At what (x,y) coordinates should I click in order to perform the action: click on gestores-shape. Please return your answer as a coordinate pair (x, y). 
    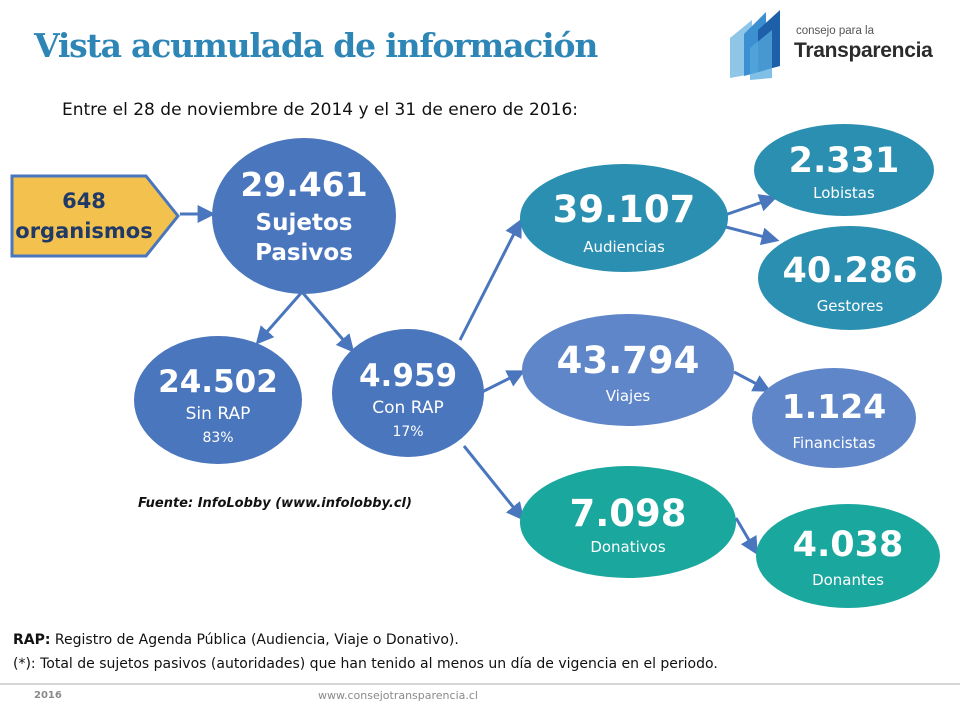
    Looking at the image, I should click on (850, 278).